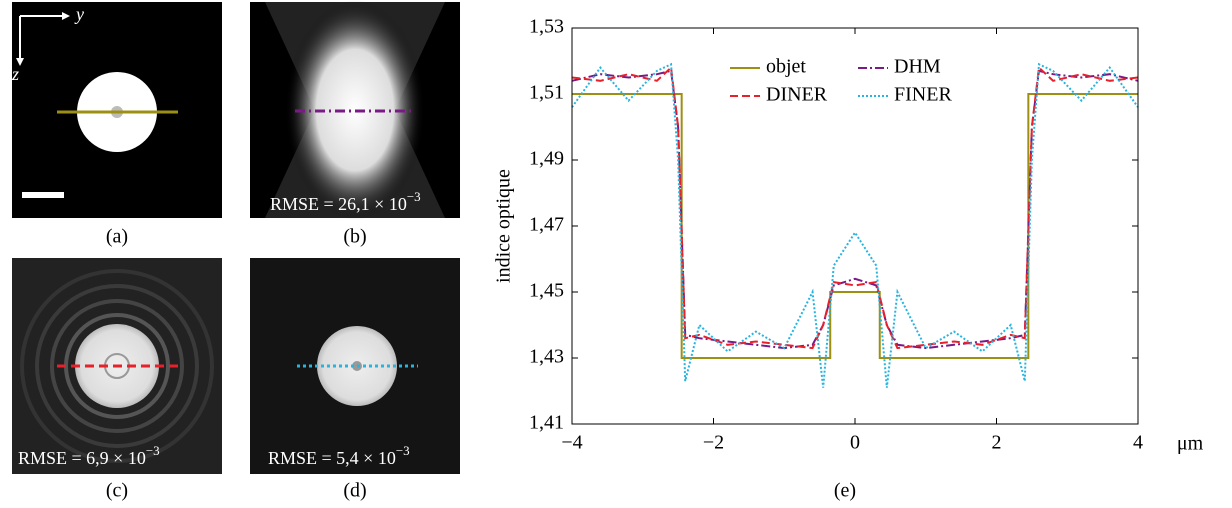  What do you see at coordinates (354, 237) in the screenshot?
I see `caption: (b)` at bounding box center [354, 237].